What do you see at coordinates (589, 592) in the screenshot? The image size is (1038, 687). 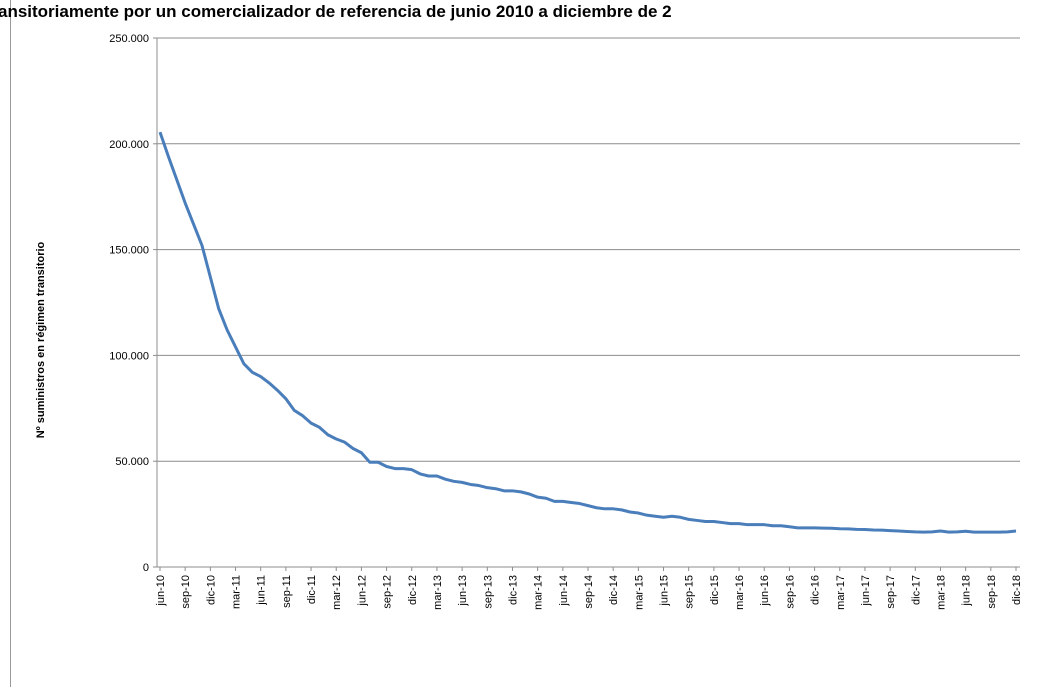 I see `x-tick-label: sep-14` at bounding box center [589, 592].